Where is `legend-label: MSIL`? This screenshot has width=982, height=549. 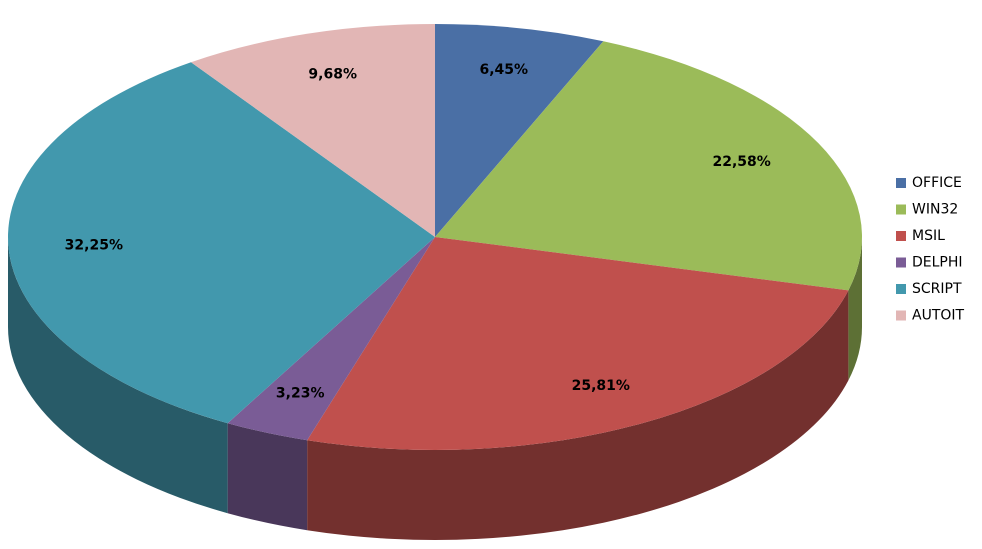 legend-label: MSIL is located at coordinates (928, 236).